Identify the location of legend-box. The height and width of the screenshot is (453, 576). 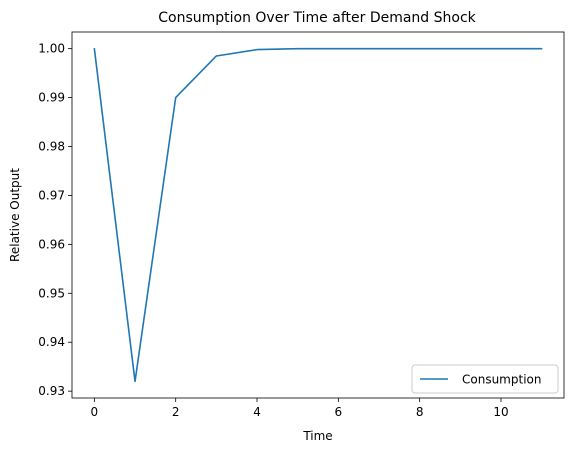
(485, 379).